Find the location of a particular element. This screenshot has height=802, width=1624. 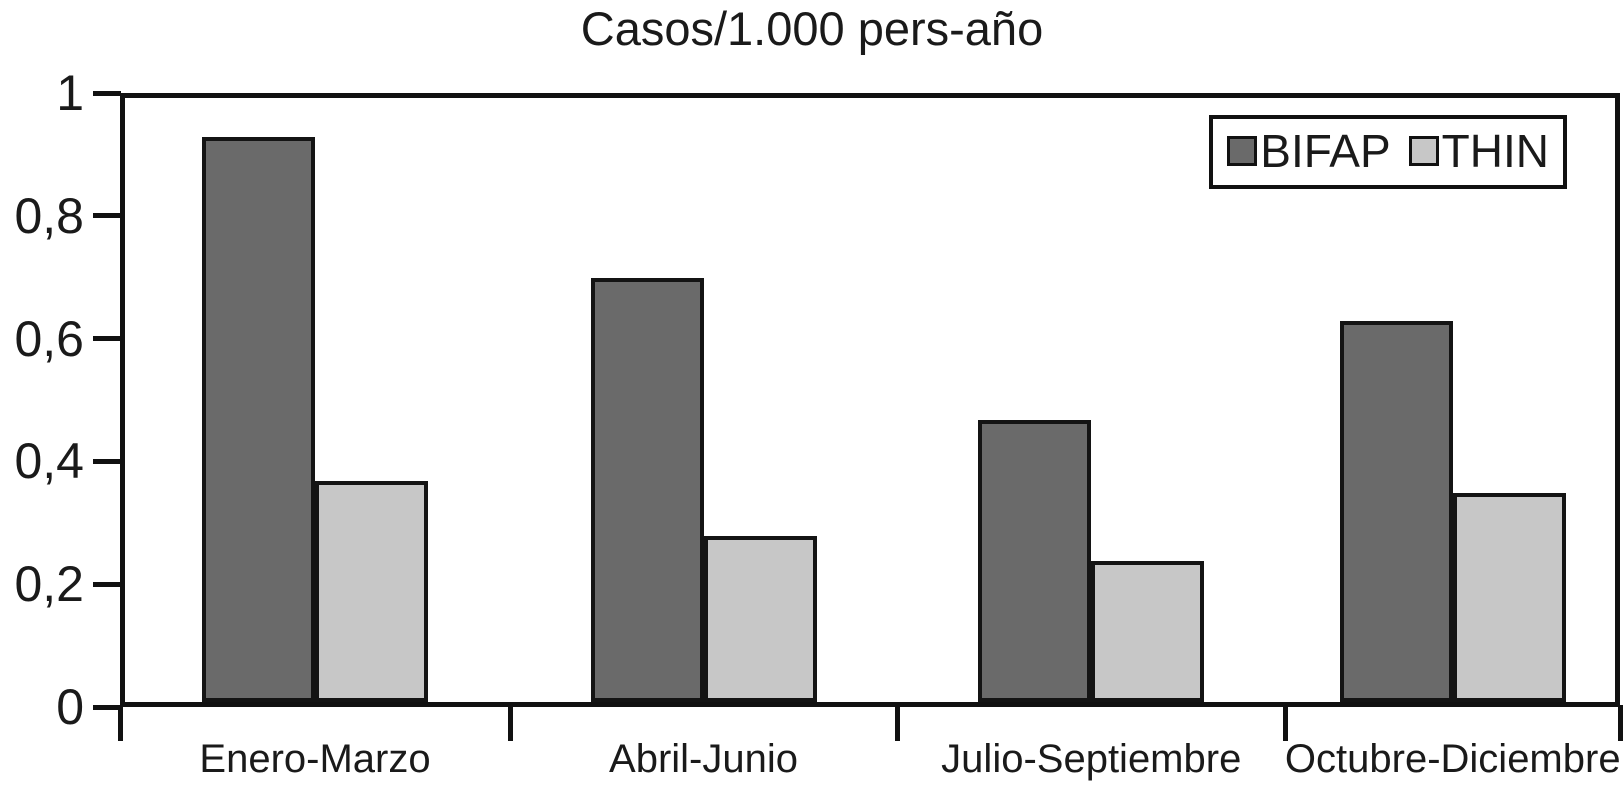

bar-thin-enero-marzo is located at coordinates (371, 591).